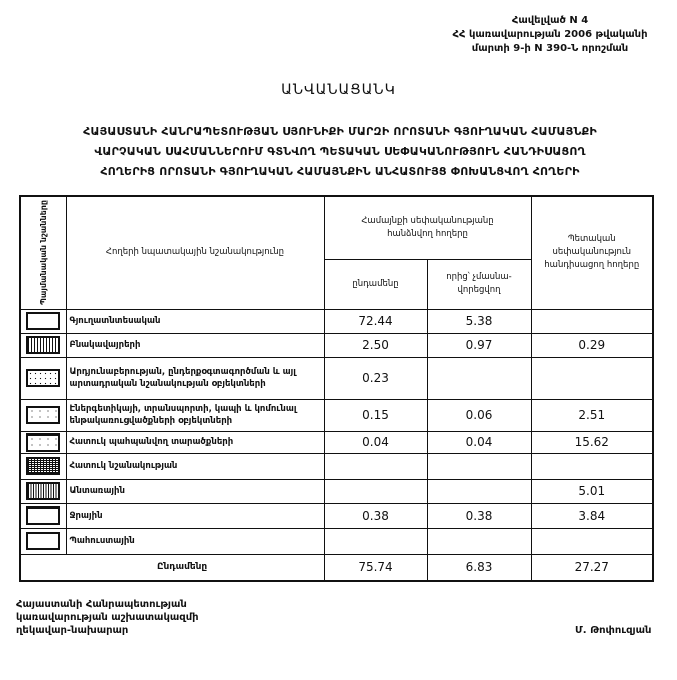 This screenshot has width=677, height=680. Describe the element at coordinates (479, 567) in the screenshot. I see `totals-of-which: 6.83` at that location.